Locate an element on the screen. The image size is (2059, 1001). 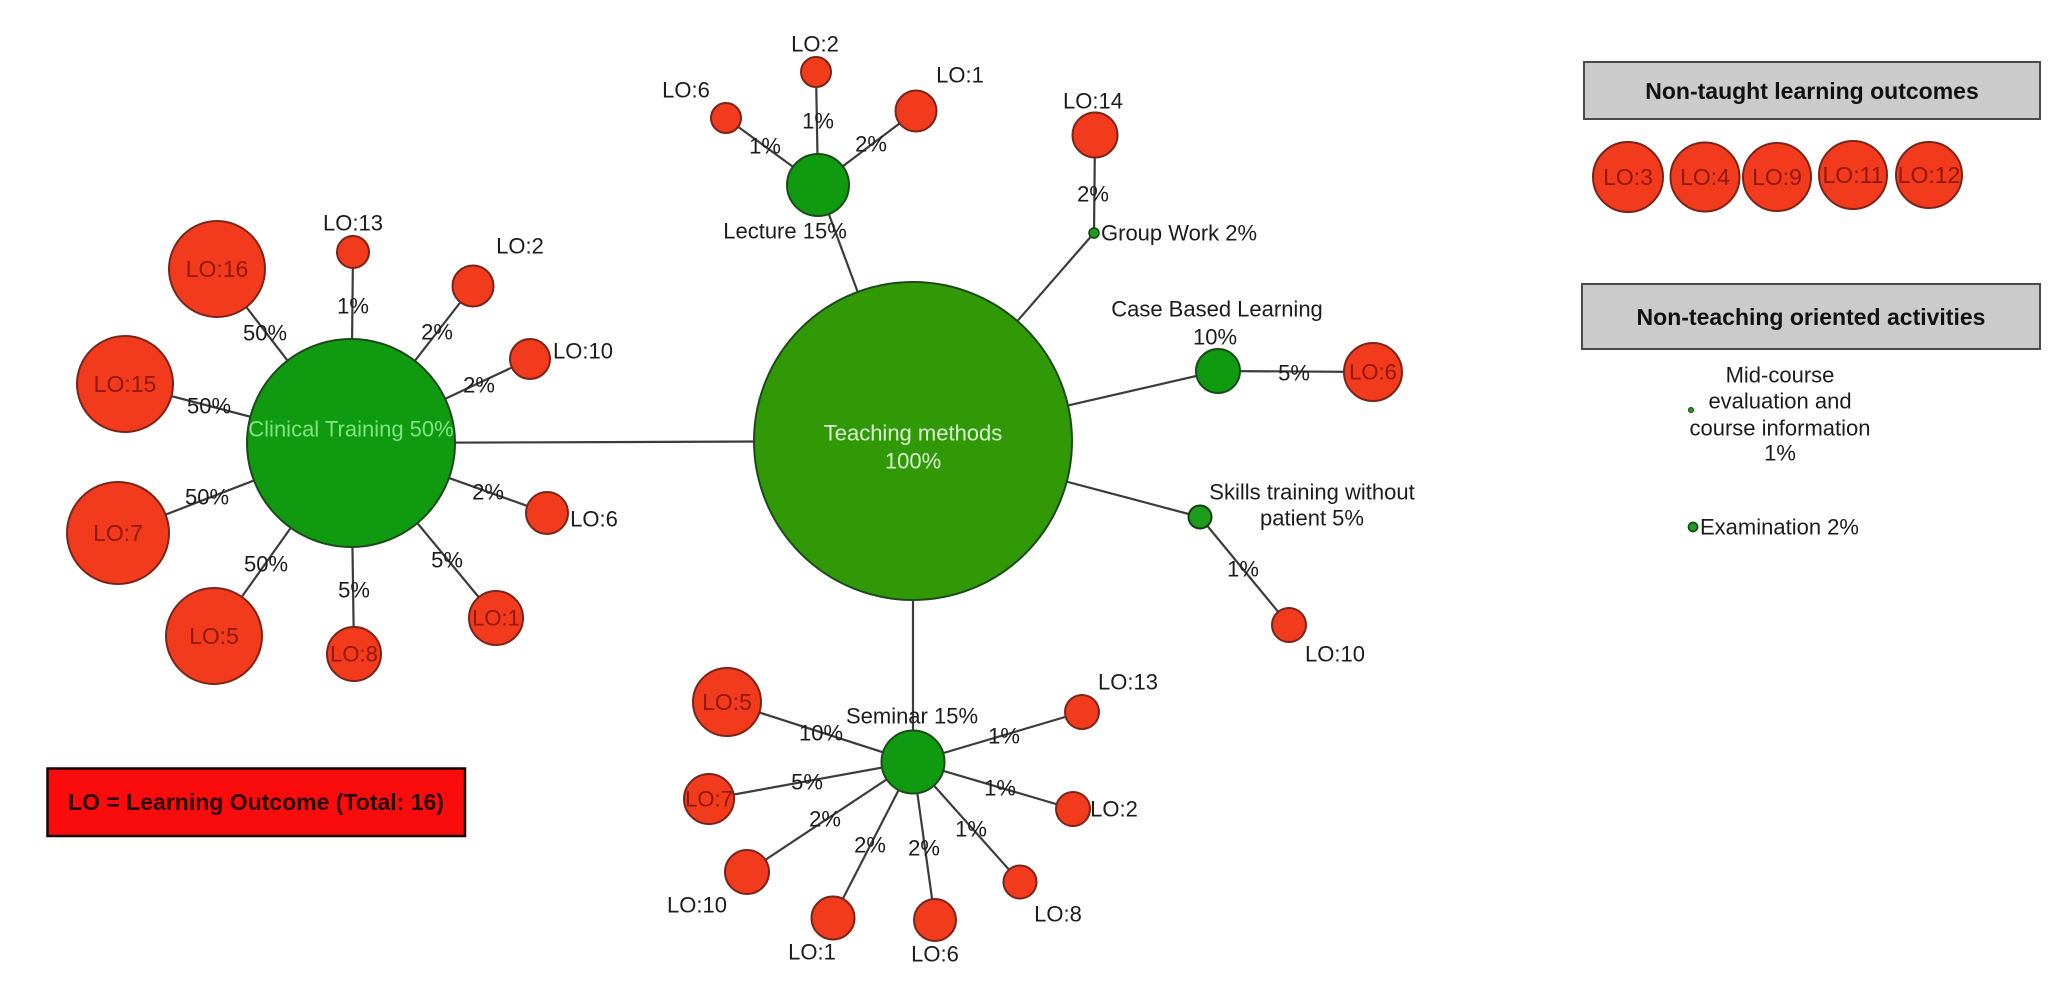
svg-text: Non-taught learning outcomes is located at coordinates (1812, 91).